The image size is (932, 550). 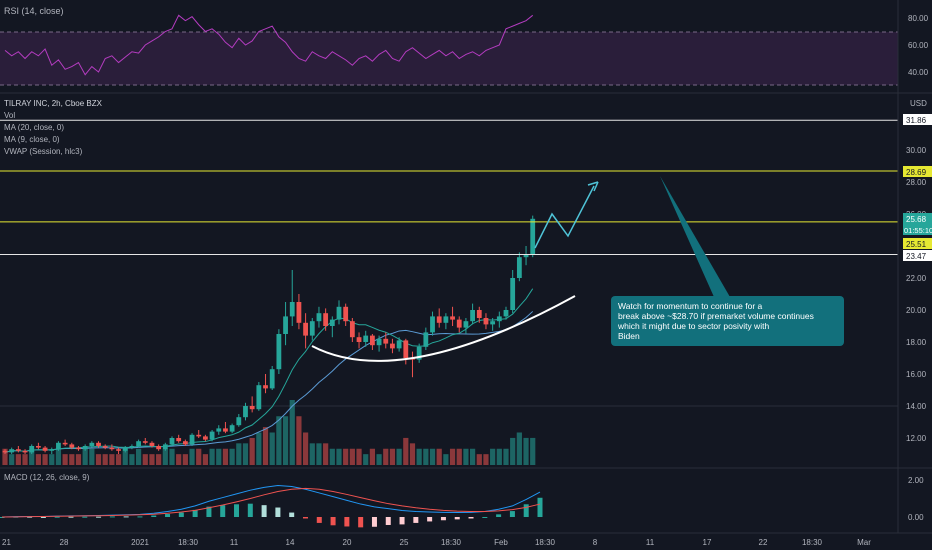 What do you see at coordinates (916, 438) in the screenshot?
I see `price-tick: 12.00` at bounding box center [916, 438].